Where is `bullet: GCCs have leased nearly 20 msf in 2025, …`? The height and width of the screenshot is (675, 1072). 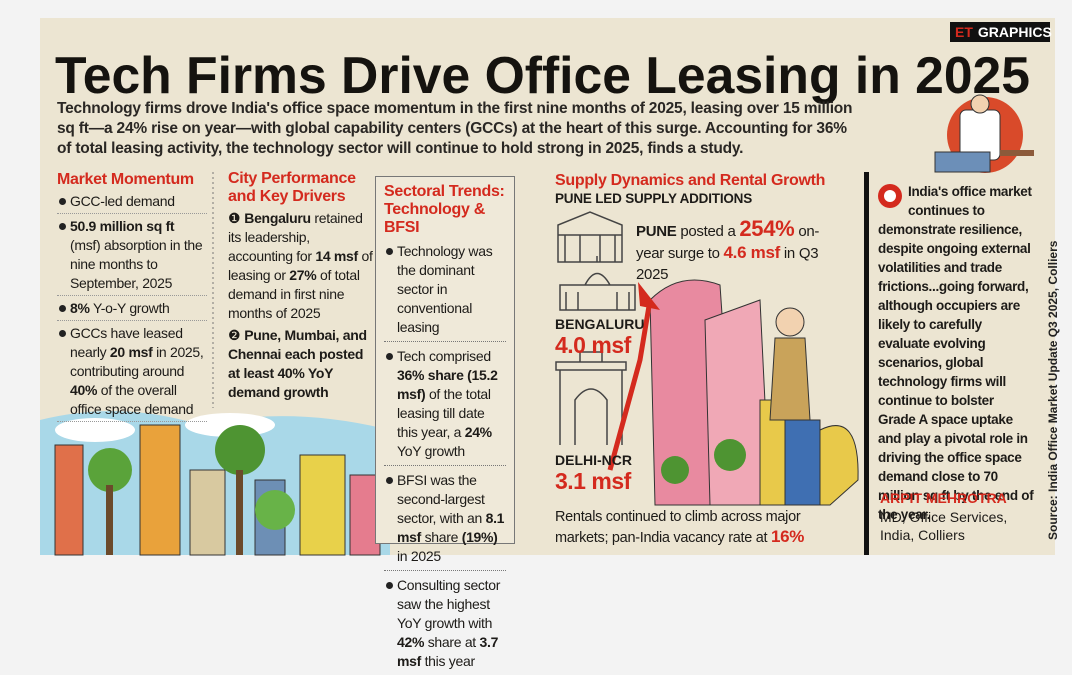
bullet: GCCs have leased nearly 20 msf in 2025, … is located at coordinates (132, 373).